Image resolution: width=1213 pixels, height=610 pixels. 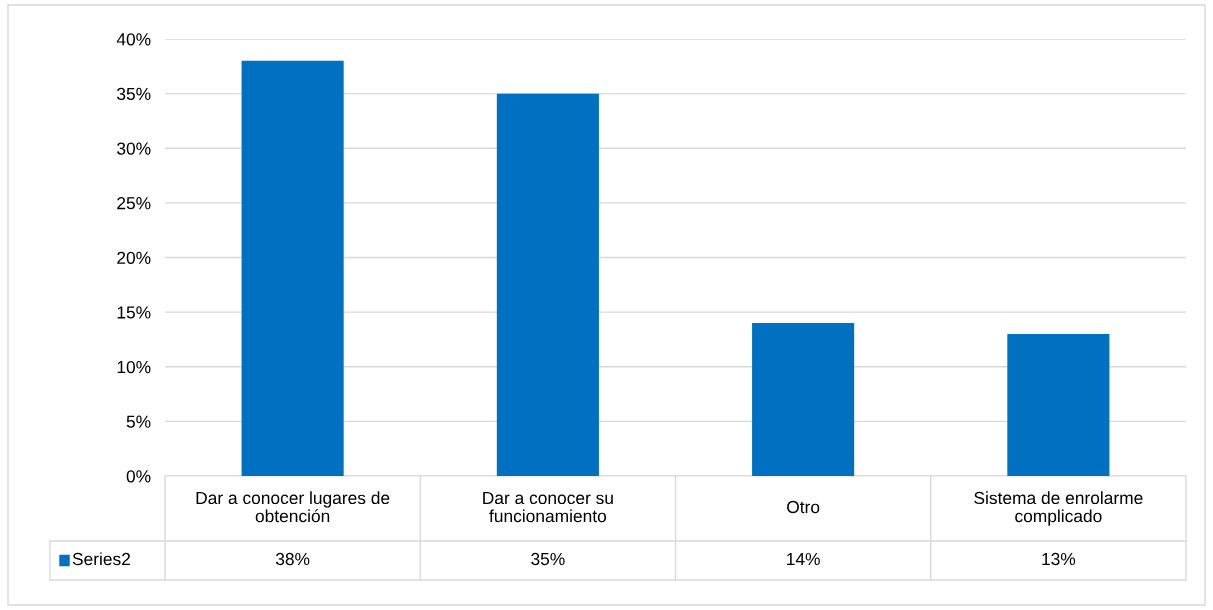 I want to click on x-tick-label: Dar a conocer su funcionamiento, so click(x=548, y=507).